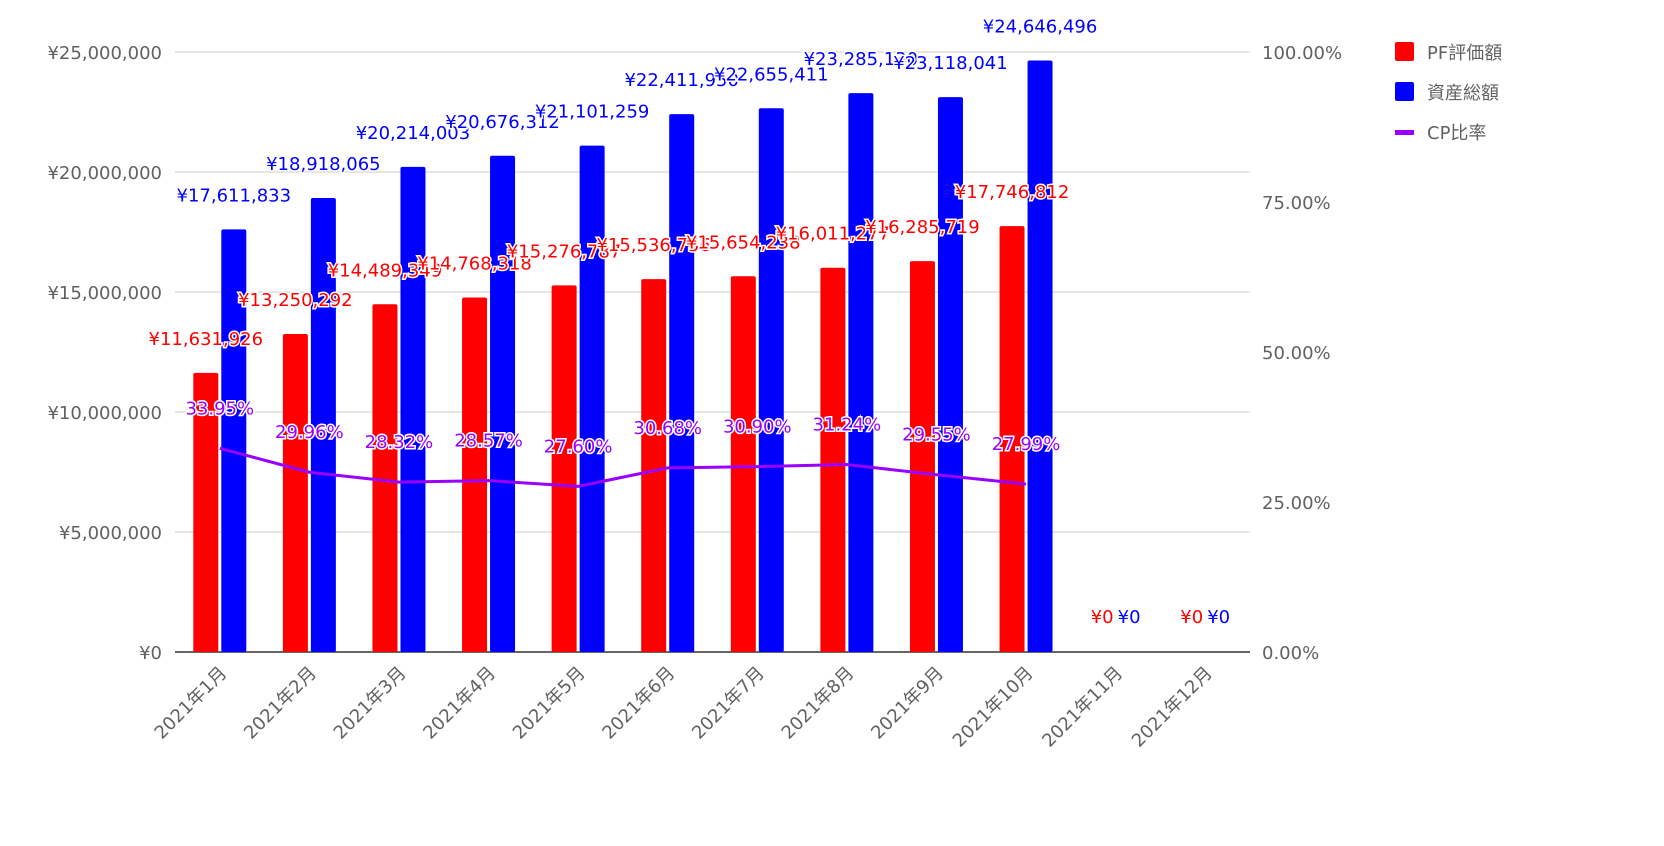  I want to click on left-tick-label: ¥20,000,000, so click(104, 173).